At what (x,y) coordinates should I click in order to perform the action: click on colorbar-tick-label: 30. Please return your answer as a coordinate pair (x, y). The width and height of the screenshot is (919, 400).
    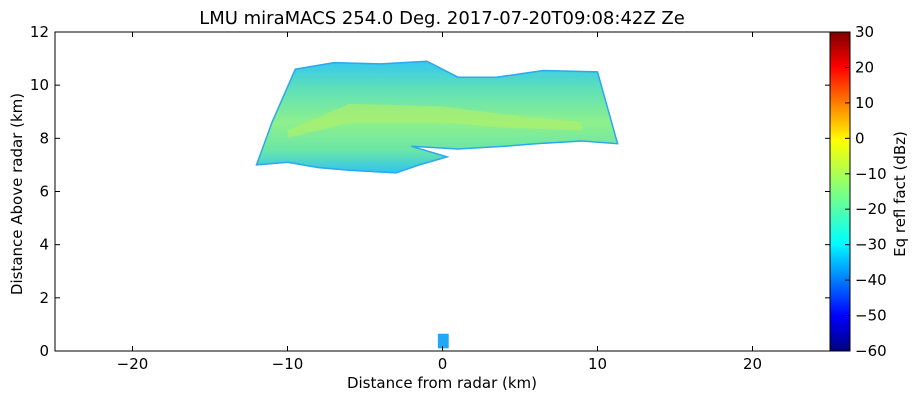
    Looking at the image, I should click on (864, 32).